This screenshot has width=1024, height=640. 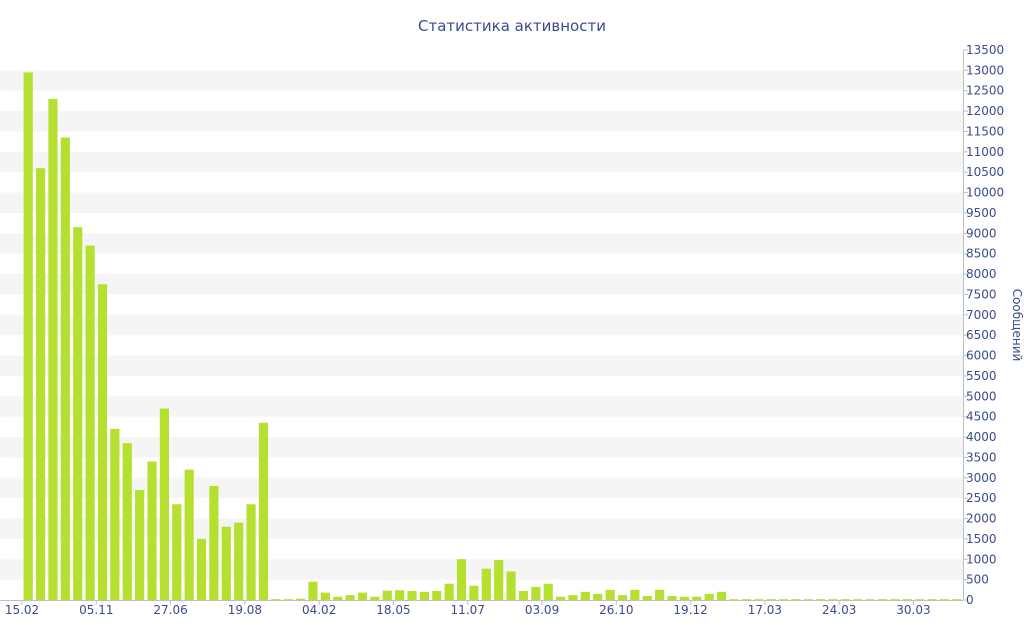 What do you see at coordinates (542, 610) in the screenshot?
I see `x-tick-label: 03.09` at bounding box center [542, 610].